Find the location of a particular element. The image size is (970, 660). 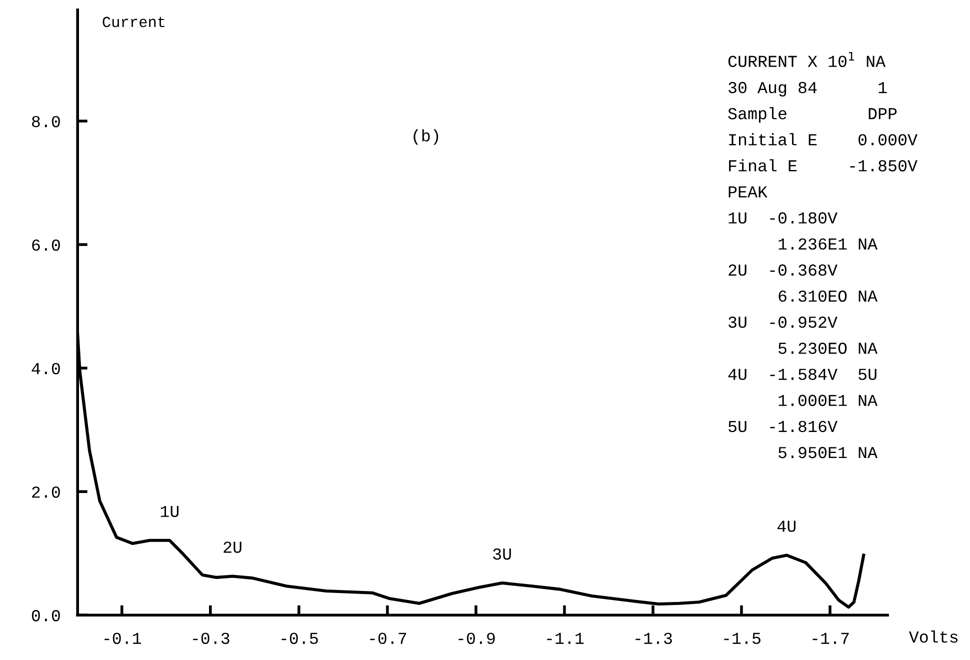

annotation: Final E -1.850V is located at coordinates (823, 165).